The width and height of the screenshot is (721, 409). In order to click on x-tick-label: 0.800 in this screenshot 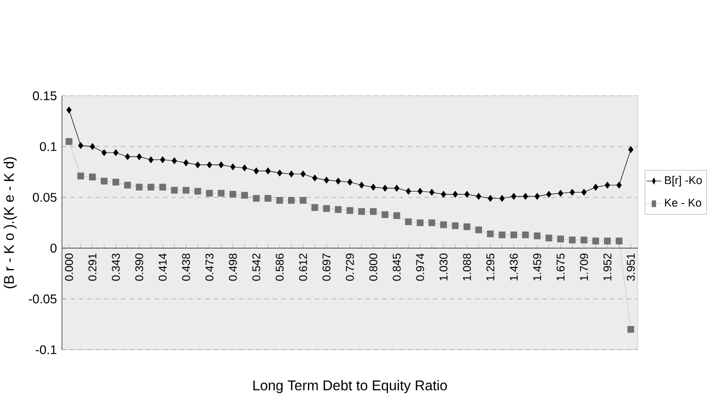, I will do `click(373, 267)`.